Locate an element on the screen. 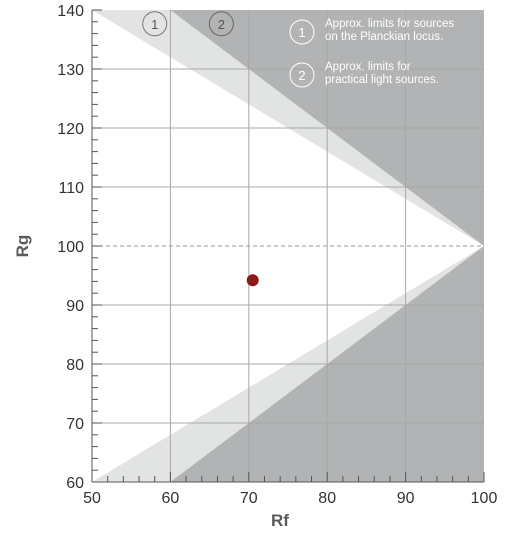  legend-entry-2-text: practical light sources. is located at coordinates (382, 80).